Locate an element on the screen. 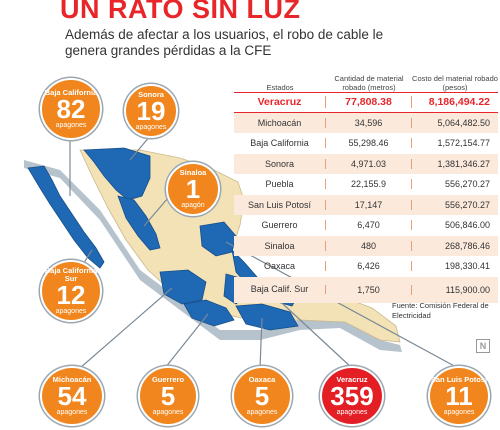  publisher-logo: N is located at coordinates (483, 346).